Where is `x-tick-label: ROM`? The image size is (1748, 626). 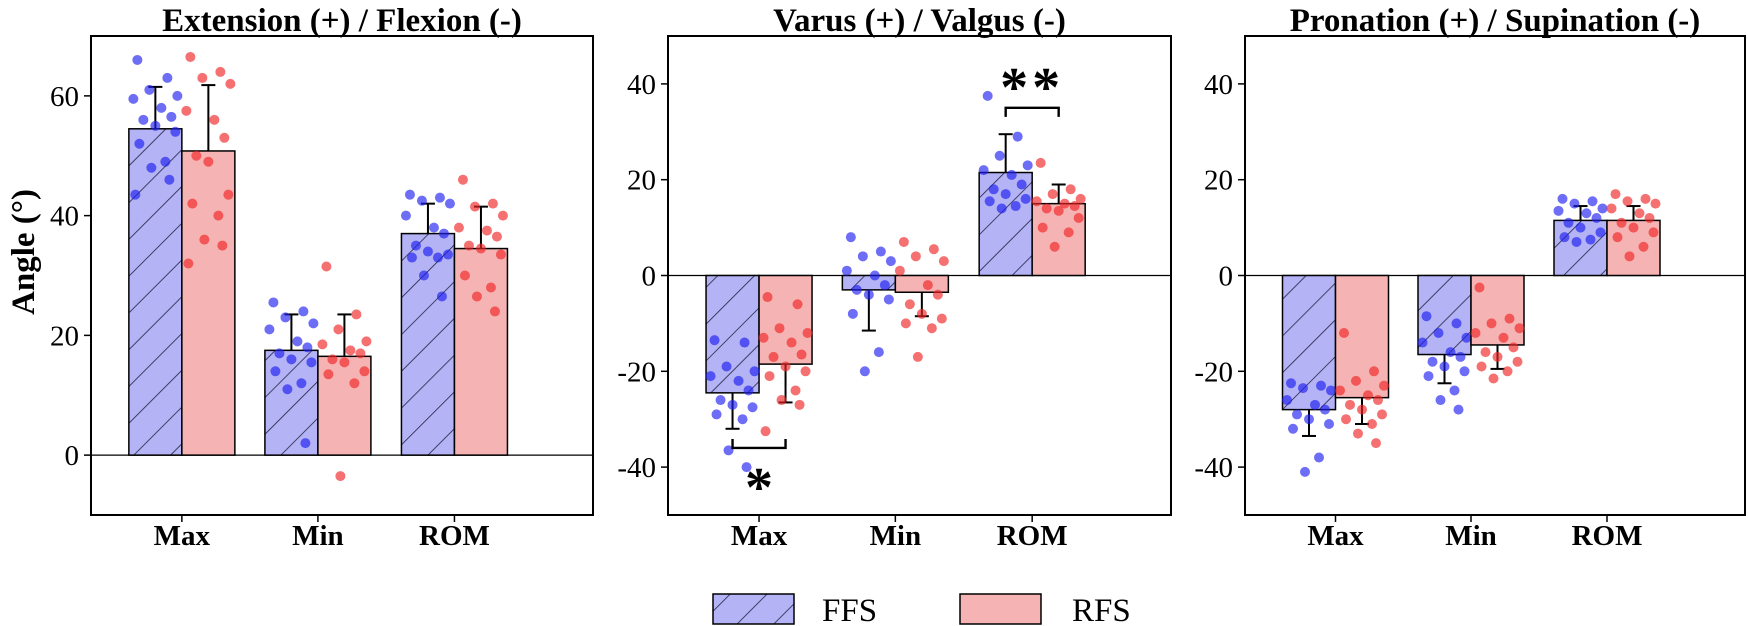 x-tick-label: ROM is located at coordinates (1607, 536).